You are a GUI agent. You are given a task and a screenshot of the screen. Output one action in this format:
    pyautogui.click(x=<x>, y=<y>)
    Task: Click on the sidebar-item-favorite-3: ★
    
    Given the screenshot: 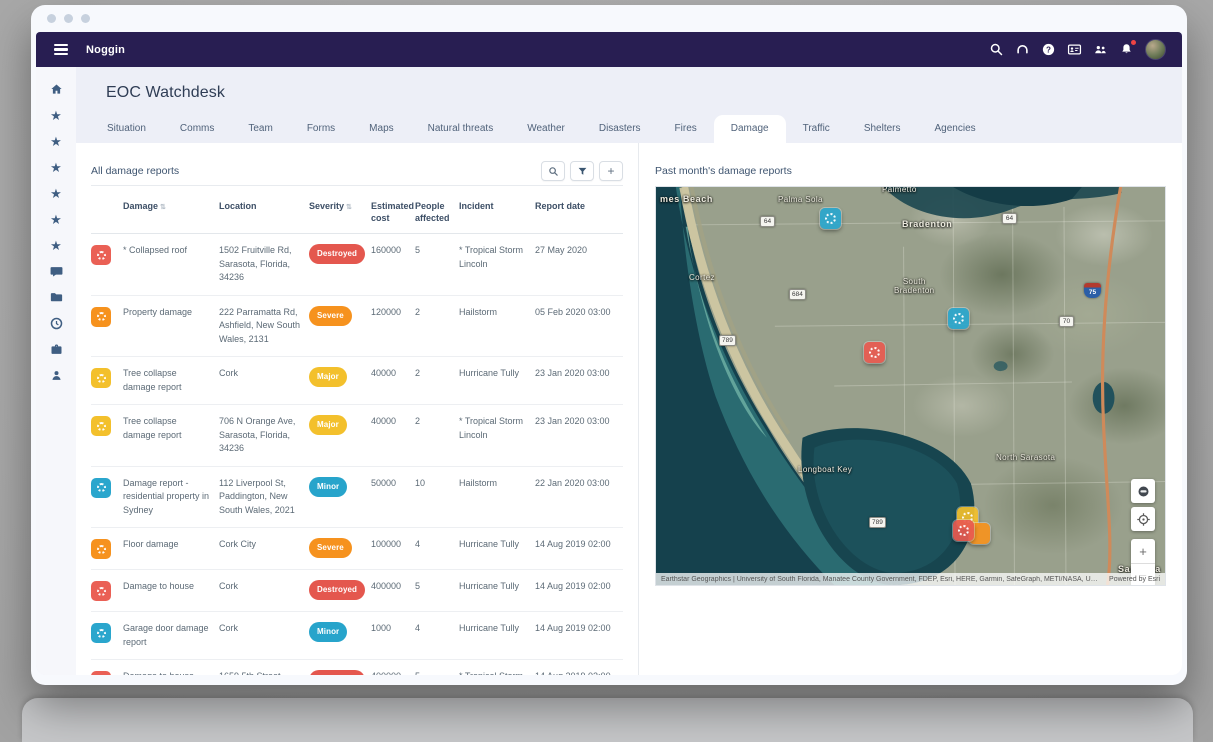 What is the action you would take?
    pyautogui.click(x=56, y=167)
    